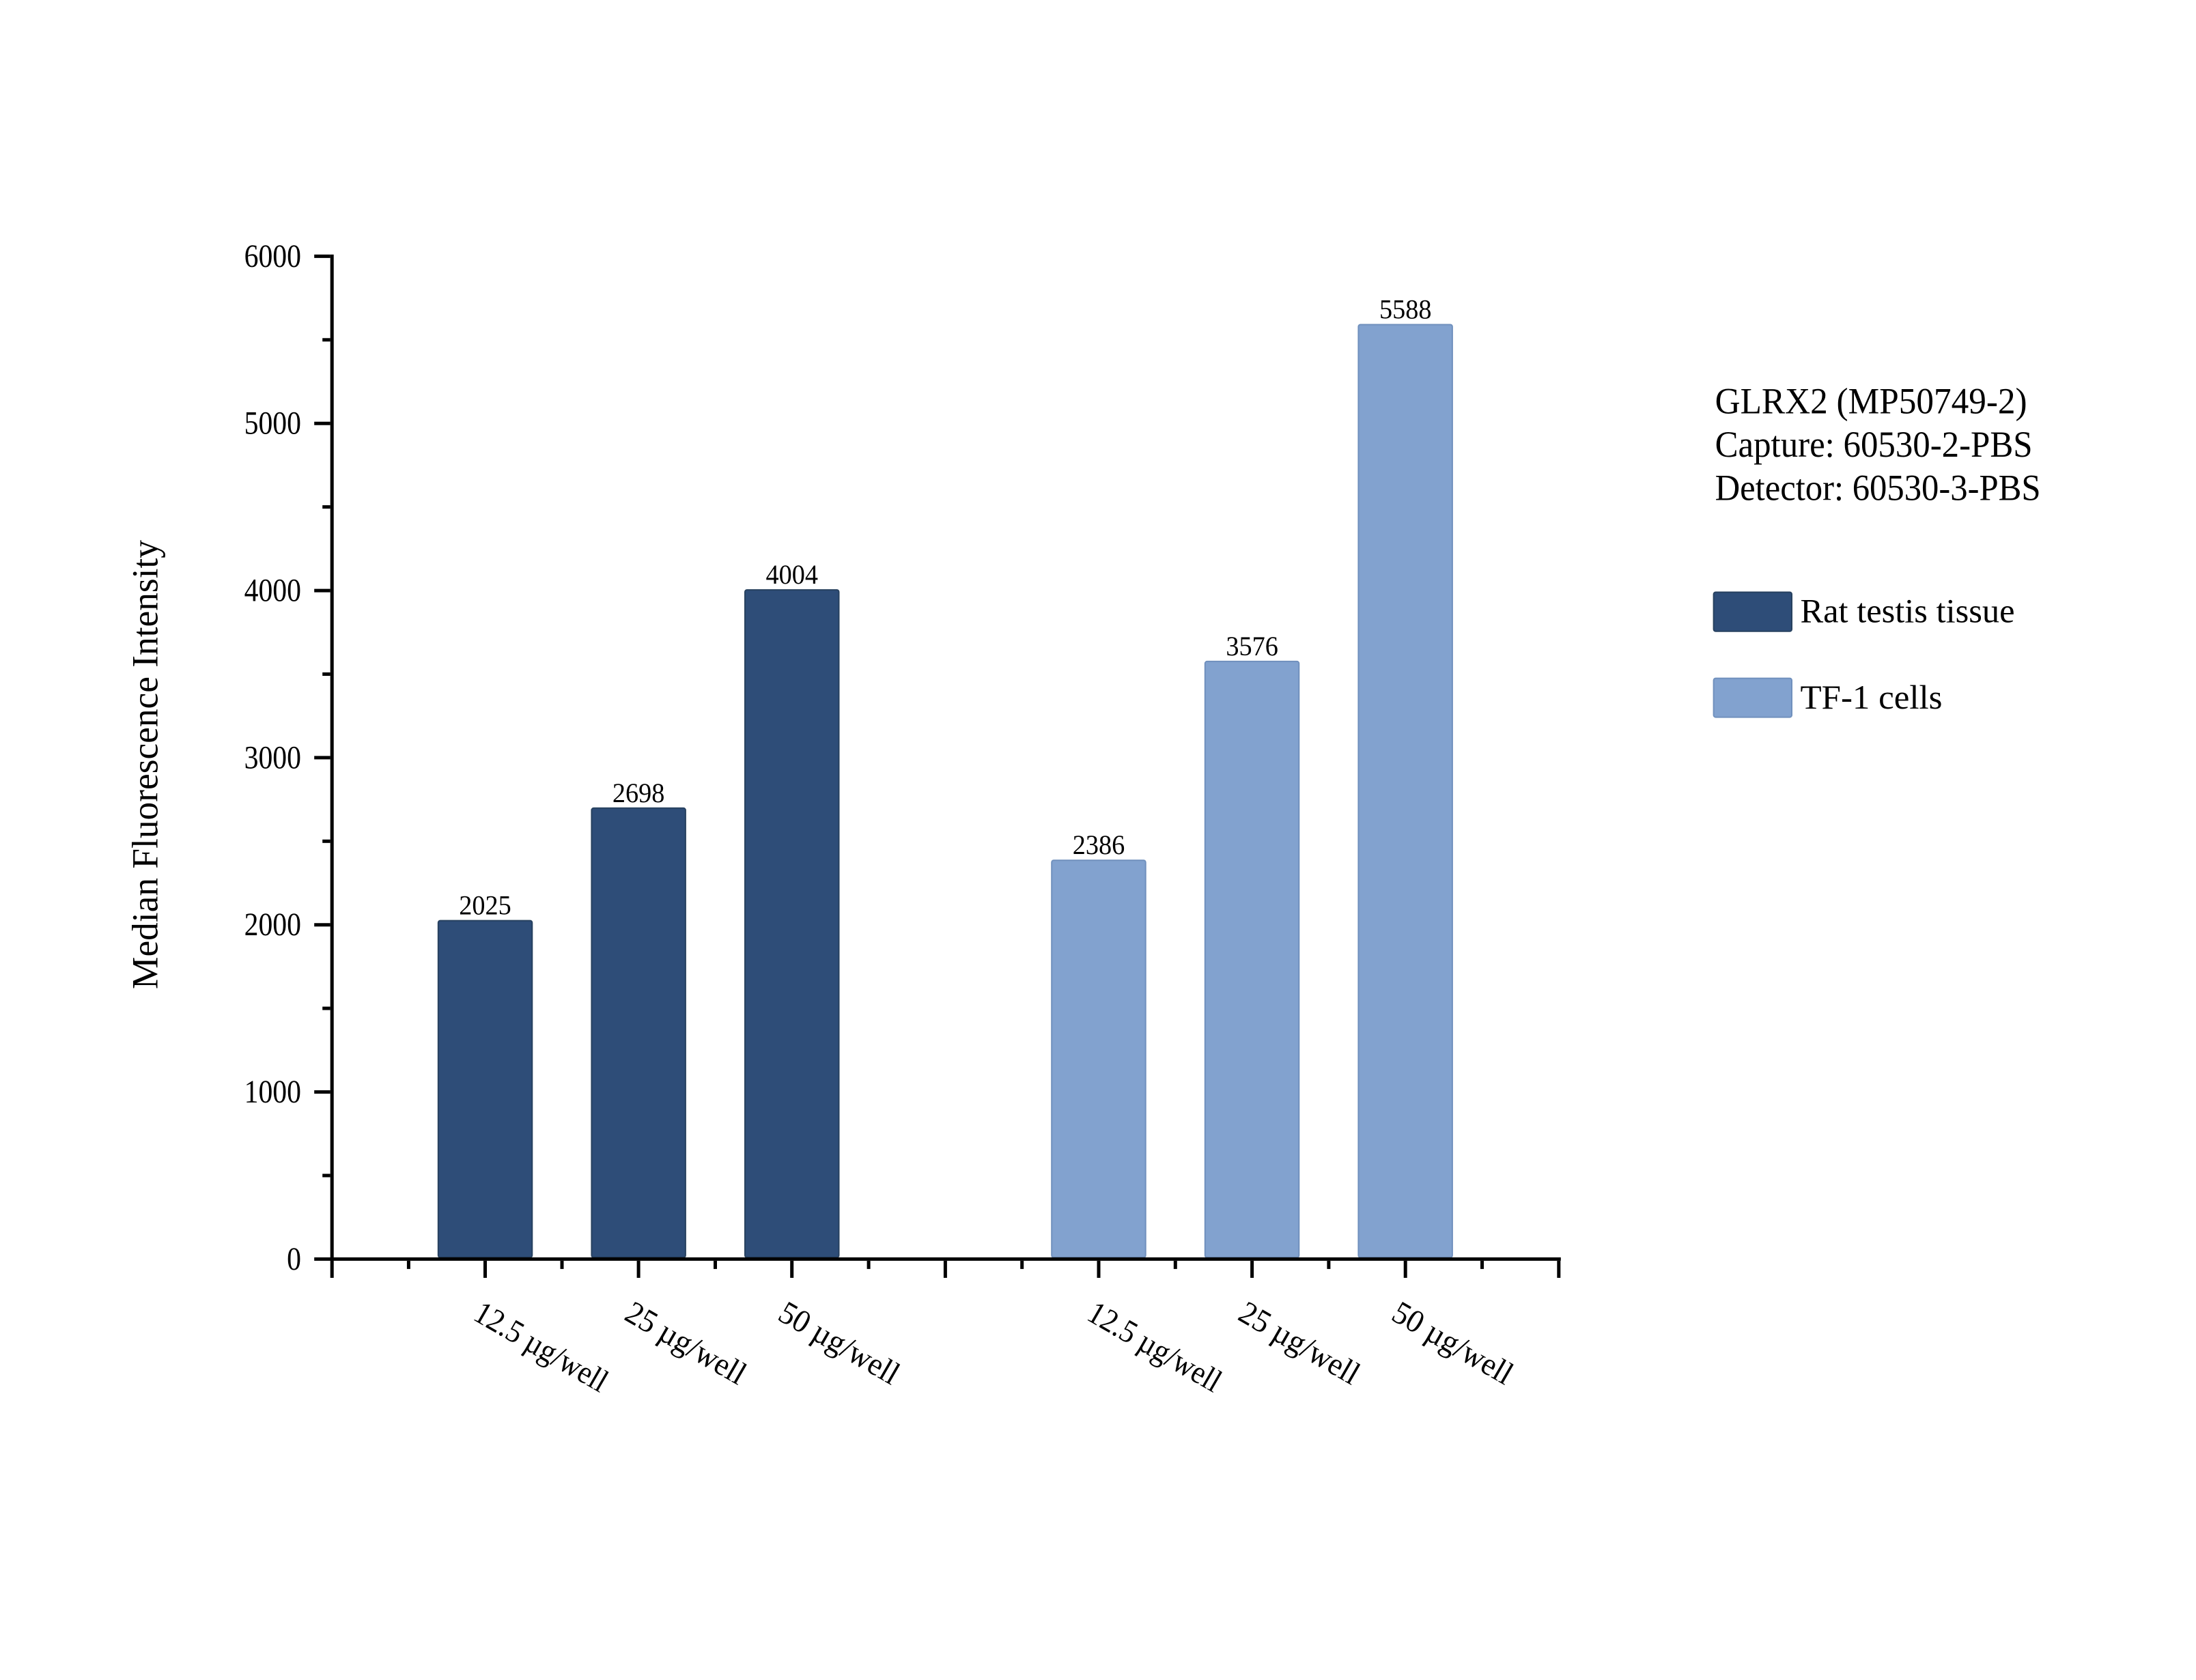 The height and width of the screenshot is (1680, 2196). What do you see at coordinates (791, 574) in the screenshot?
I see `svg-text: 4004` at bounding box center [791, 574].